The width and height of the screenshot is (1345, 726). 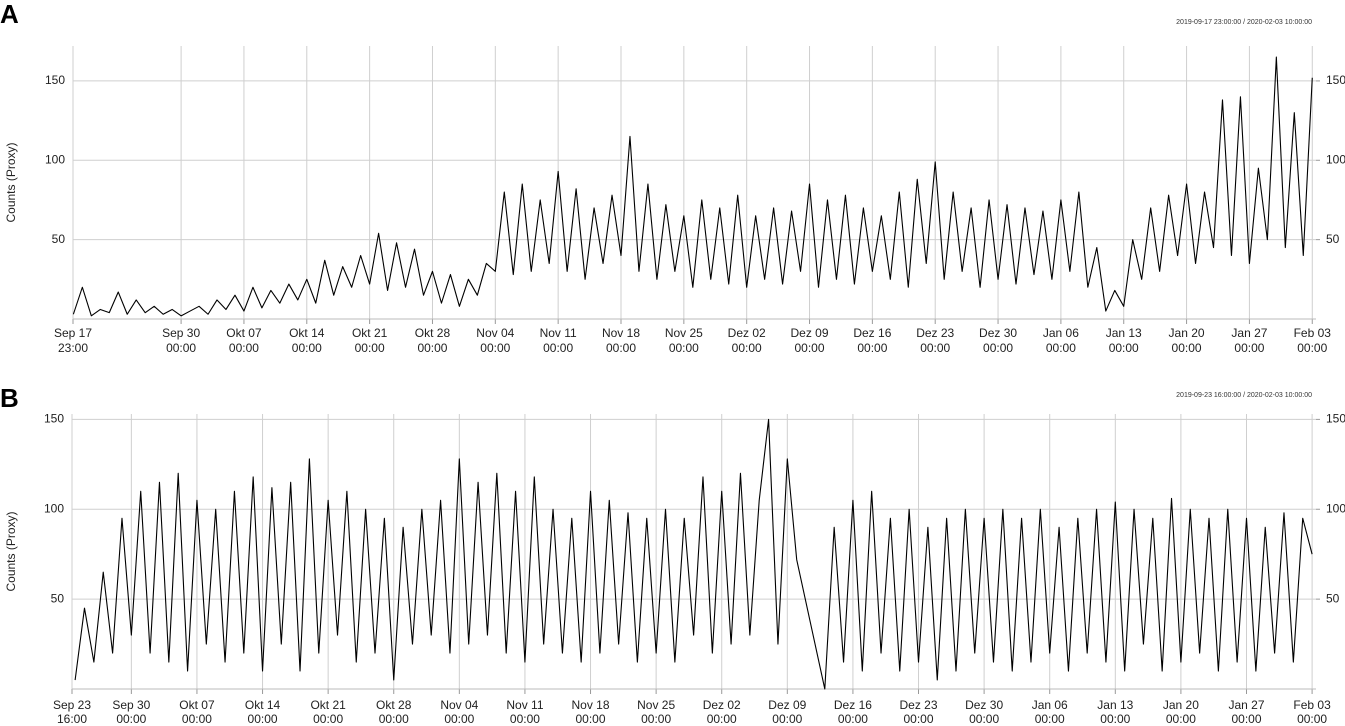 I want to click on x-tick-label: Sep 17, so click(x=73, y=333).